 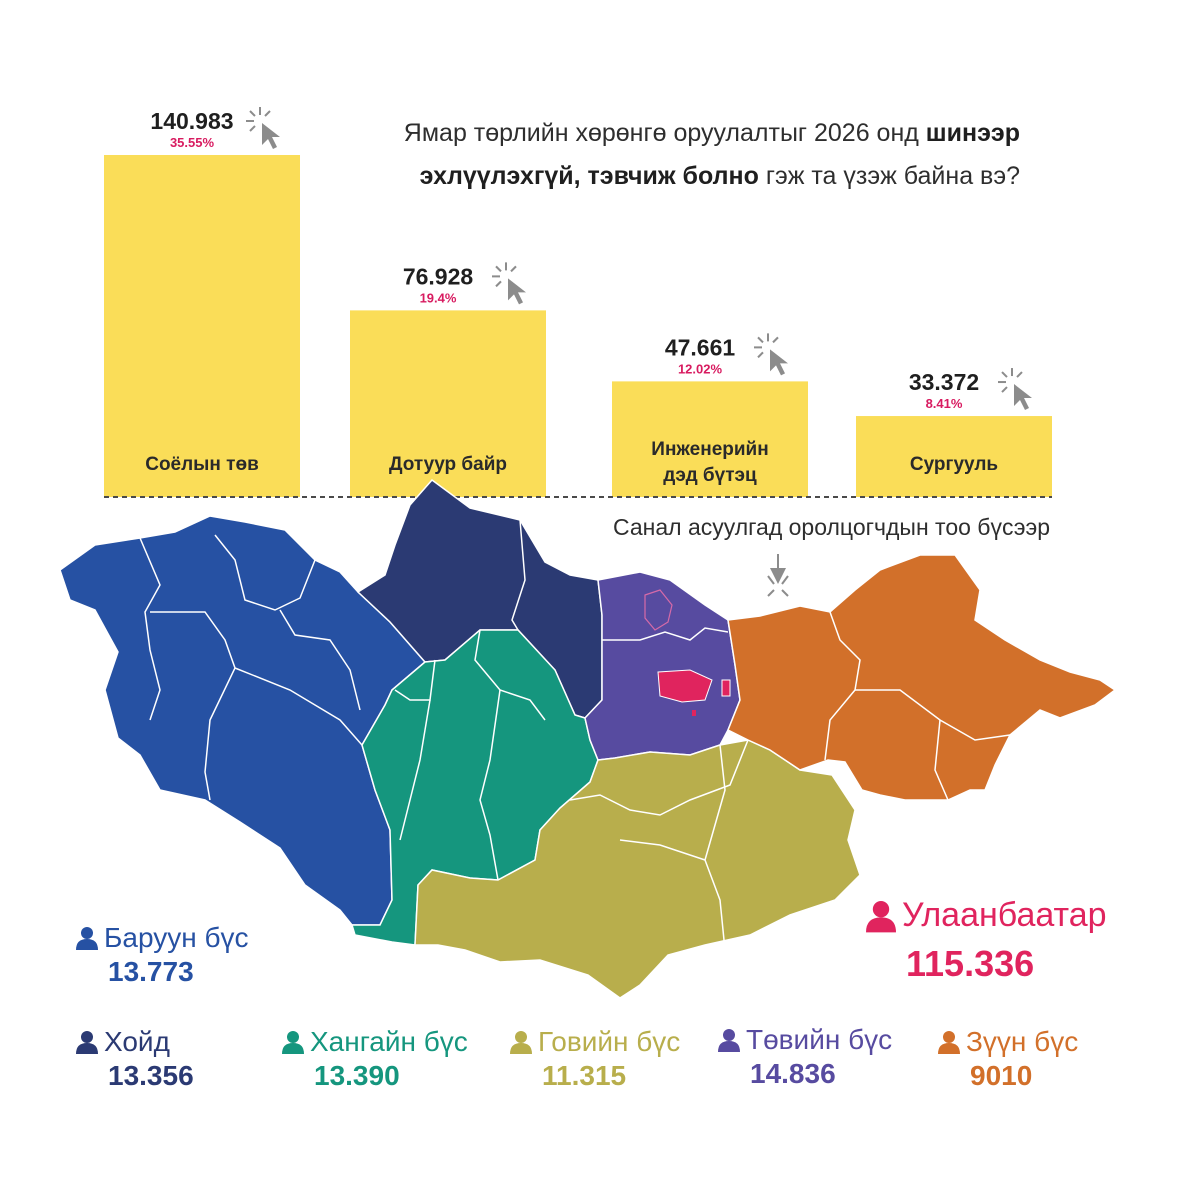 What do you see at coordinates (986, 940) in the screenshot?
I see `region-label-ulaanbaatar: Улаанбаатар 115.336` at bounding box center [986, 940].